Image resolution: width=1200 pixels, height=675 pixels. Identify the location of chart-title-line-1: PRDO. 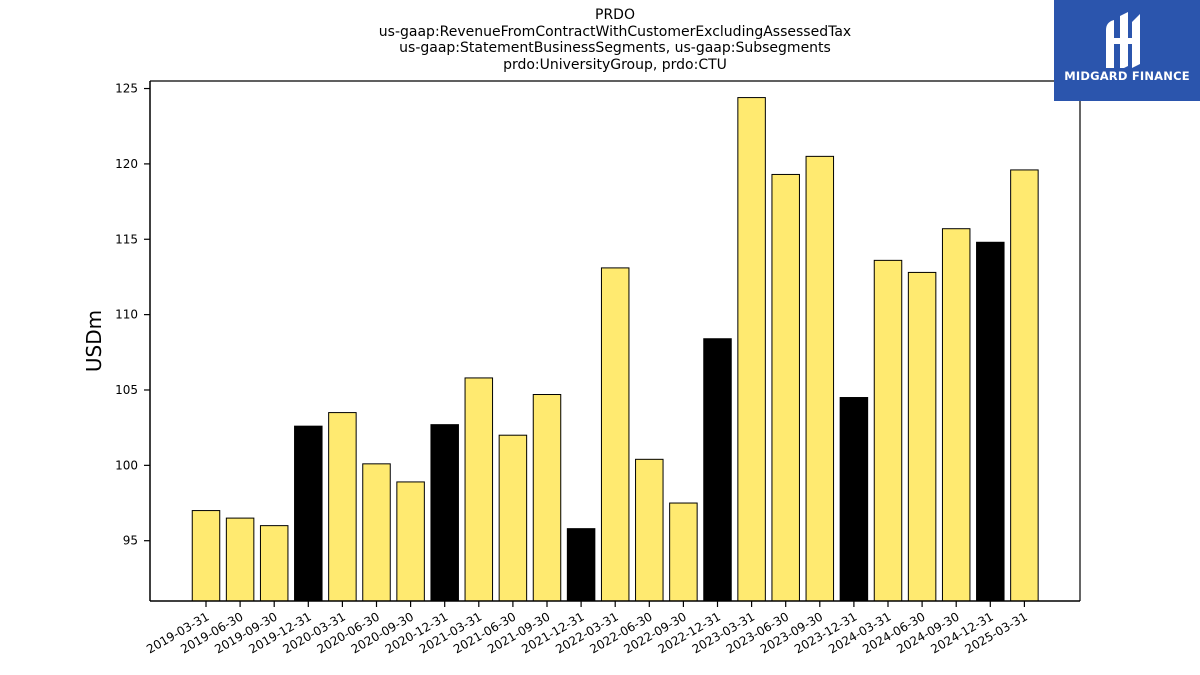
(615, 15).